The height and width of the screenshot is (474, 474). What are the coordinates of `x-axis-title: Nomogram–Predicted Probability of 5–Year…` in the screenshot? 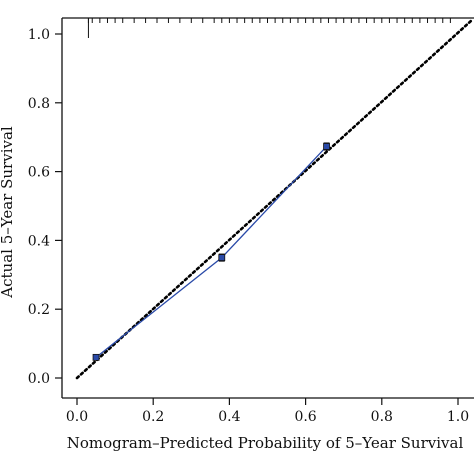 It's located at (265, 443).